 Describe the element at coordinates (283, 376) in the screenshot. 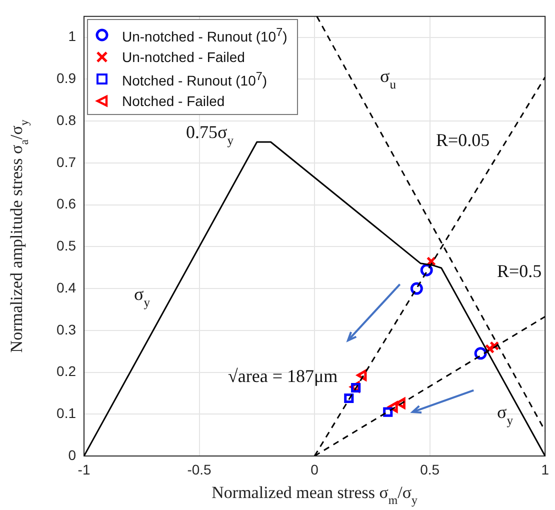

I see `annotation: √area = 187μm` at that location.